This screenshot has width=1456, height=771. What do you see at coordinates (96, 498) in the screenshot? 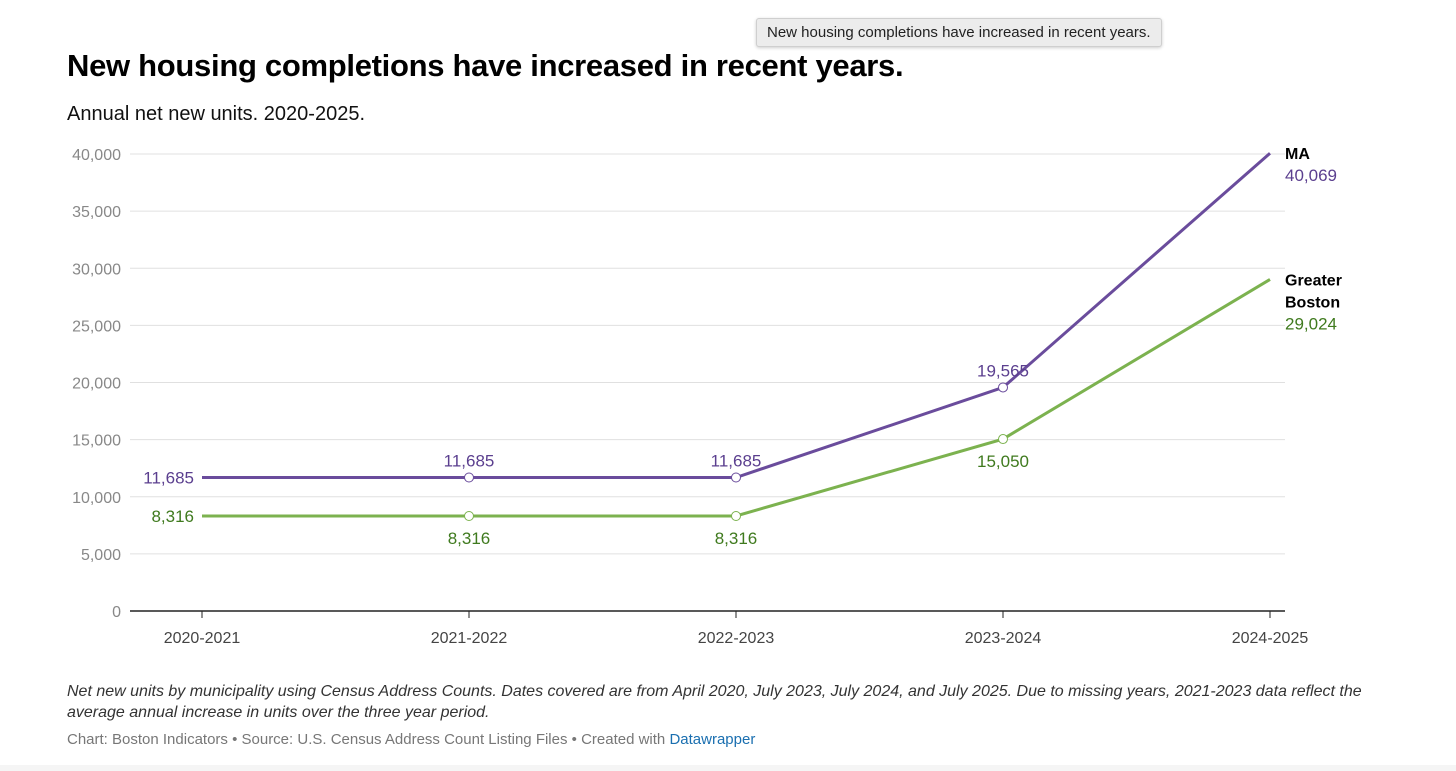
I see `y-tick-label: 10,000` at bounding box center [96, 498].